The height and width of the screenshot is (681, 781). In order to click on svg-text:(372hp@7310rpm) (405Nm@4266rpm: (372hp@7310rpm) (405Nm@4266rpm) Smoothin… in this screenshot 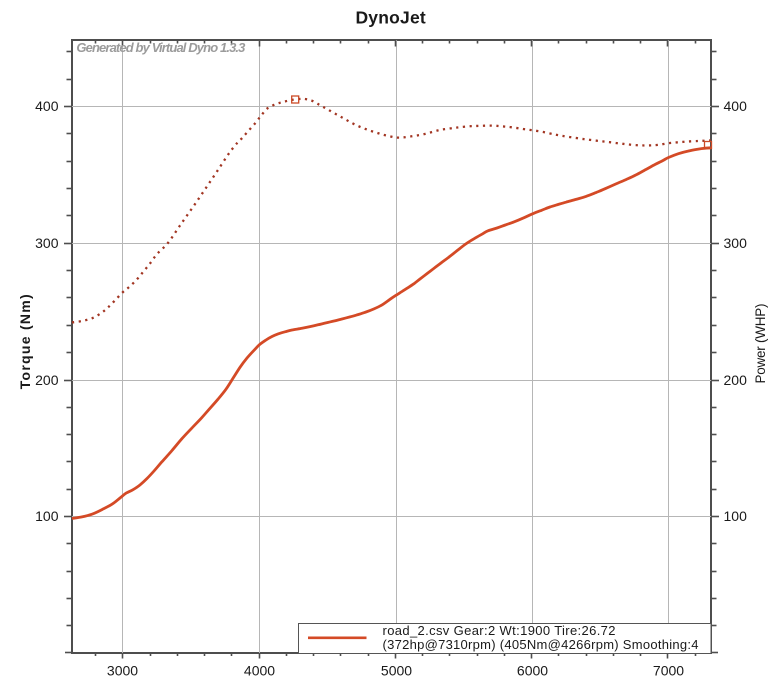, I will do `click(541, 644)`.